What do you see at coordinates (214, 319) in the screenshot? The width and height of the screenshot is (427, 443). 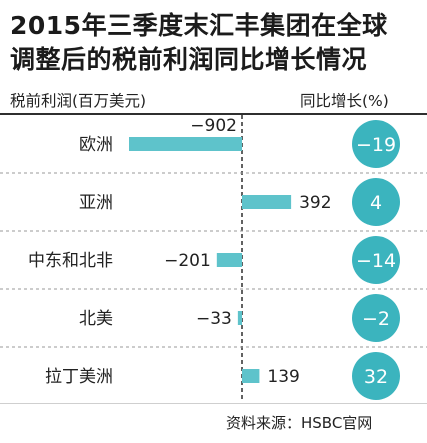 I see `profit-value-label: −33` at bounding box center [214, 319].